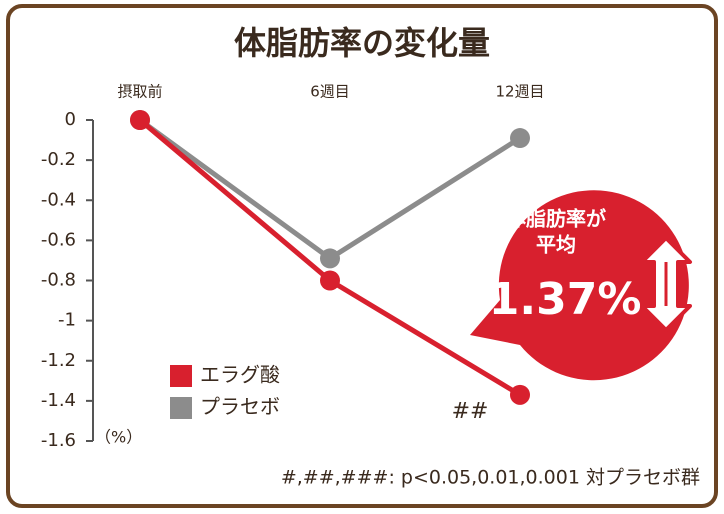  What do you see at coordinates (519, 92) in the screenshot?
I see `x-tick-label: 12週目` at bounding box center [519, 92].